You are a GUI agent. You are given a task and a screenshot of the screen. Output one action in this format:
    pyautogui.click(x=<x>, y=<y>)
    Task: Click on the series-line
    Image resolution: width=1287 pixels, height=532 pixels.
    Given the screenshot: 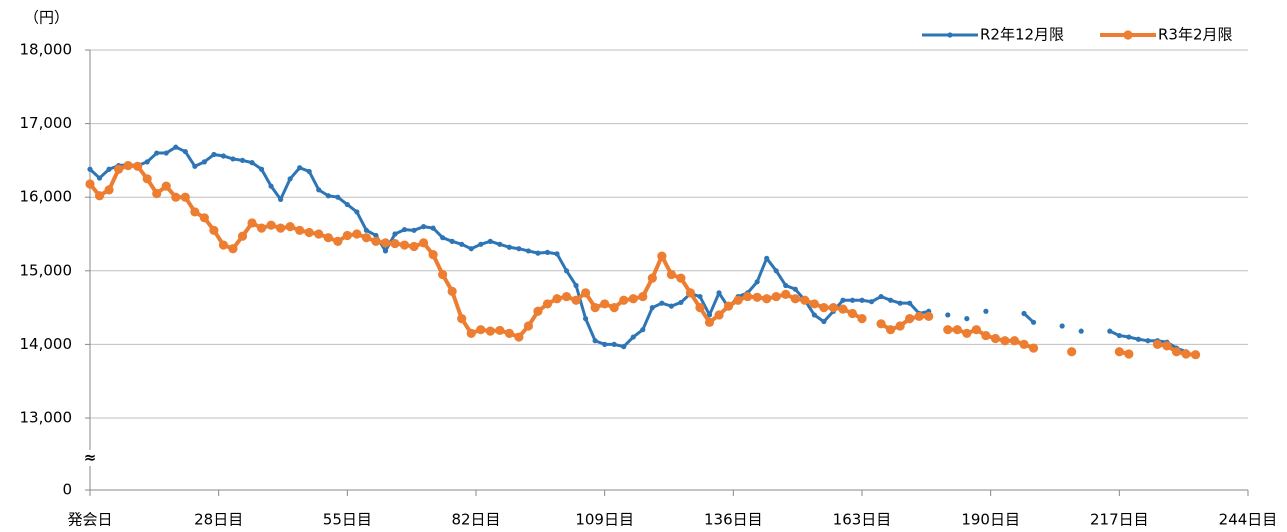 What is the action you would take?
    pyautogui.click(x=991, y=338)
    